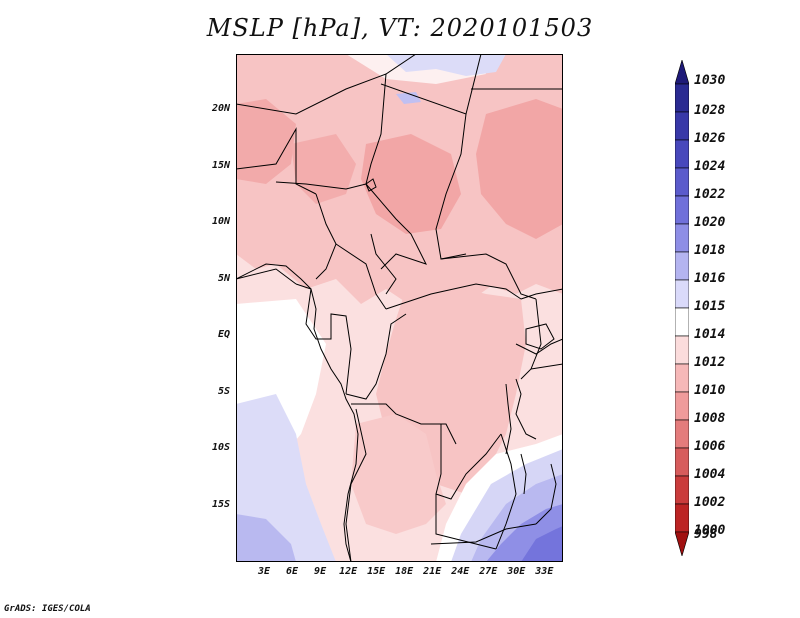 The height and width of the screenshot is (618, 800). Describe the element at coordinates (706, 534) in the screenshot. I see `colorbar-label: 998` at that location.